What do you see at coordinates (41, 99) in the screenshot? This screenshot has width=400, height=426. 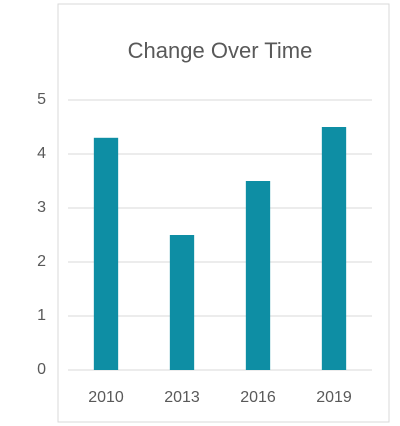 I see `y-tick-label: 5` at bounding box center [41, 99].